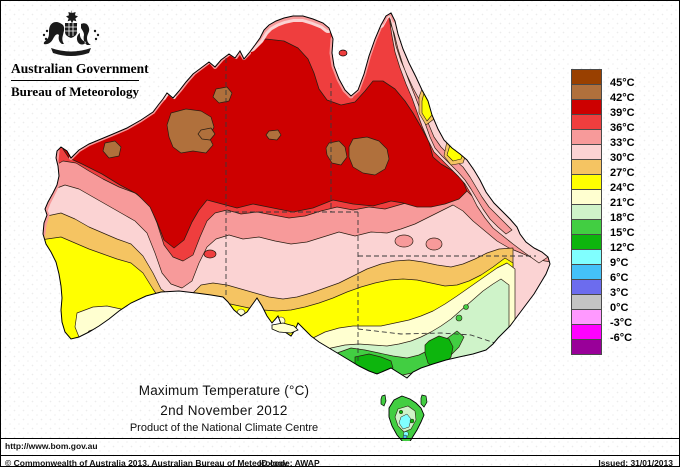 The image size is (680, 467). Describe the element at coordinates (622, 173) in the screenshot. I see `legend-label: 27°C` at that location.